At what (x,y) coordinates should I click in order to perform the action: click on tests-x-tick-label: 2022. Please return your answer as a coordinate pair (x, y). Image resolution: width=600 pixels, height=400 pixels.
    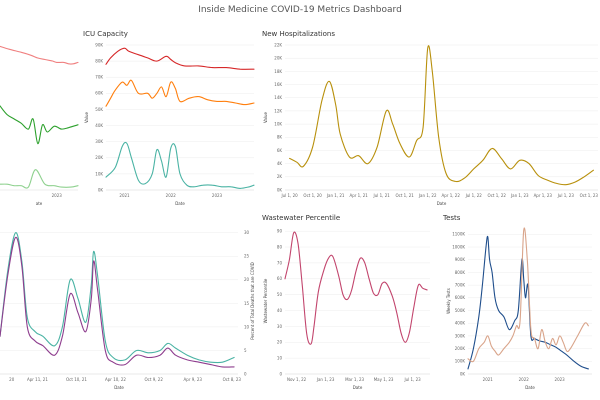
    Looking at the image, I should click on (524, 379).